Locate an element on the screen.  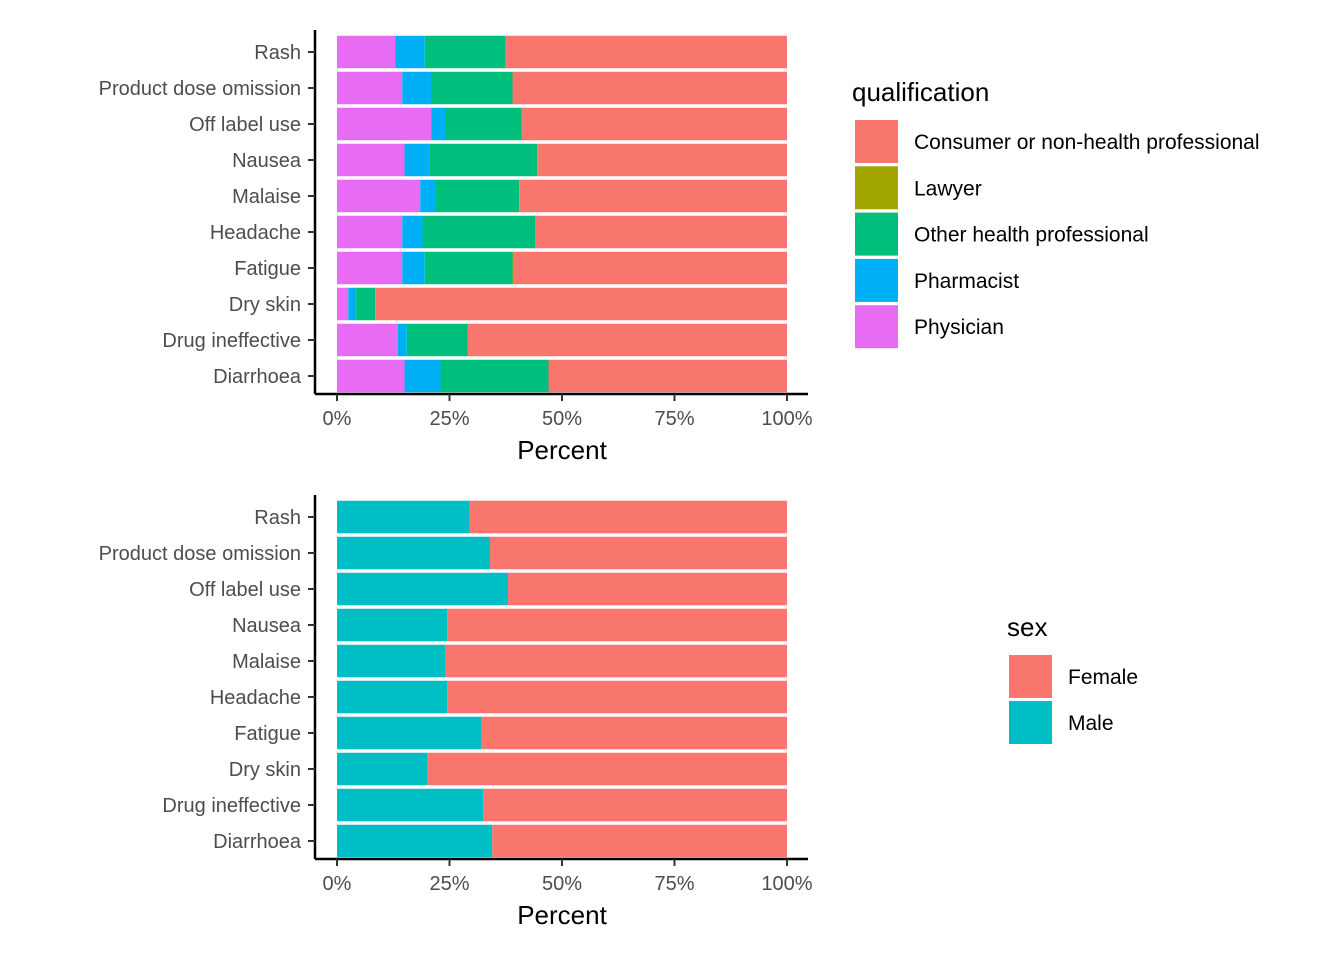
sex-x-axis-title: Percent is located at coordinates (562, 915).